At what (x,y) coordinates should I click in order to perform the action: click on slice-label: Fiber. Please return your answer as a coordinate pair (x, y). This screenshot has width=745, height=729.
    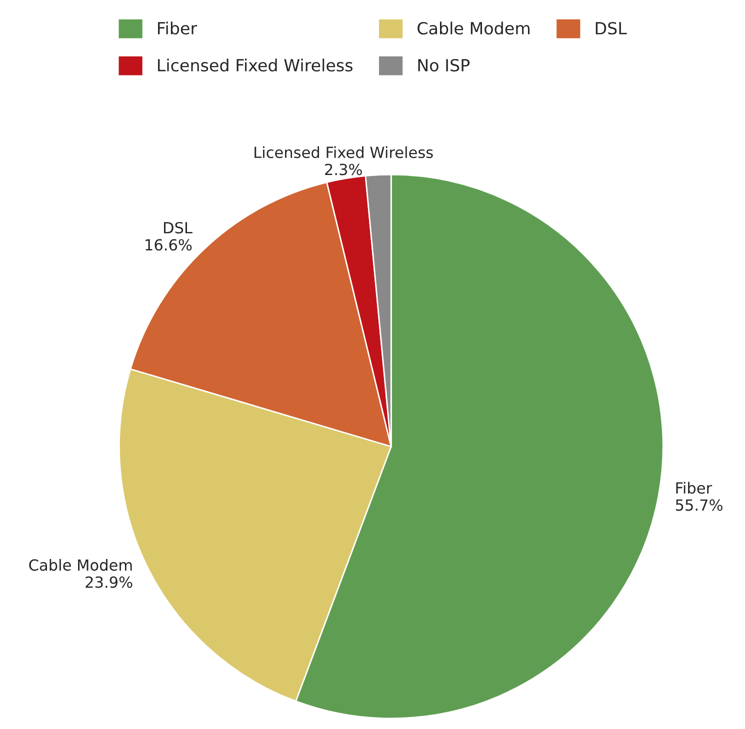
    Looking at the image, I should click on (694, 488).